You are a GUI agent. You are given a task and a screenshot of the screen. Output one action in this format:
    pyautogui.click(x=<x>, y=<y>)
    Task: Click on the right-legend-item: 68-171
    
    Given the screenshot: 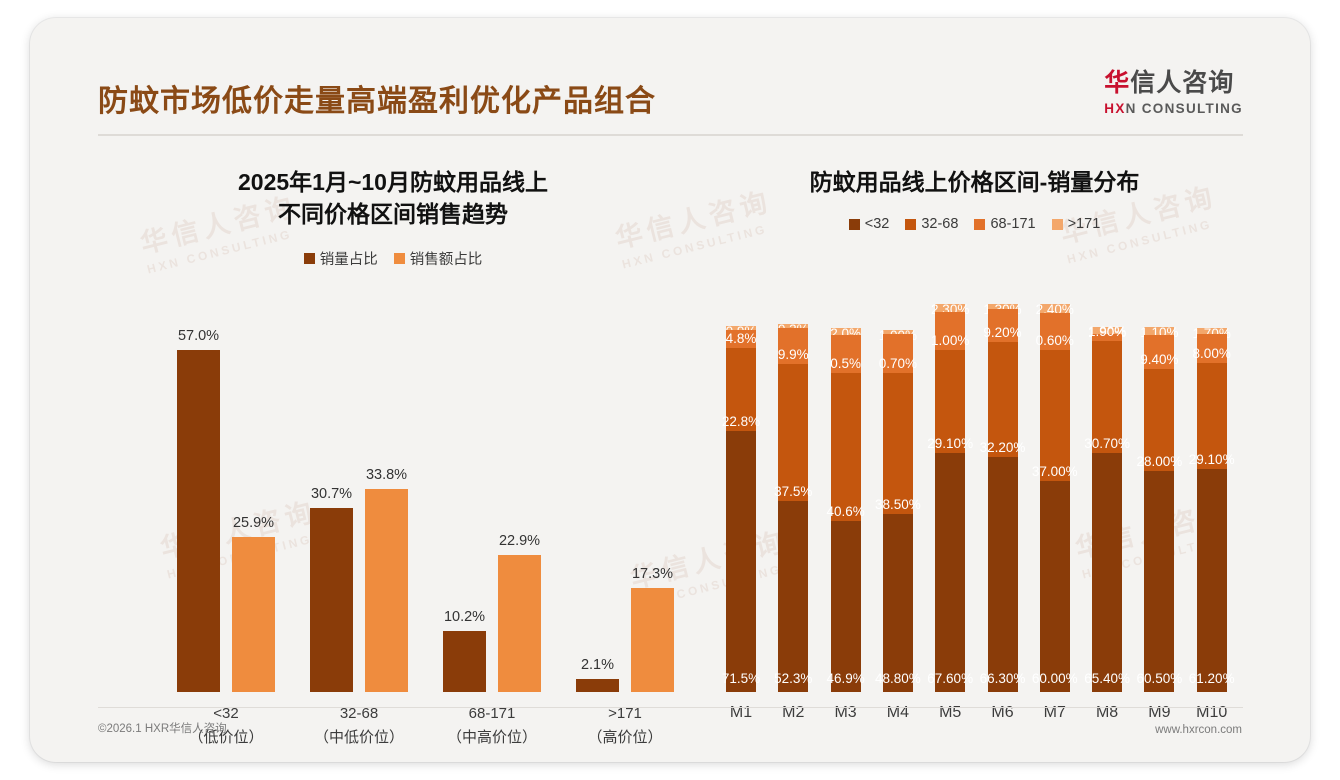 What is the action you would take?
    pyautogui.click(x=1005, y=224)
    